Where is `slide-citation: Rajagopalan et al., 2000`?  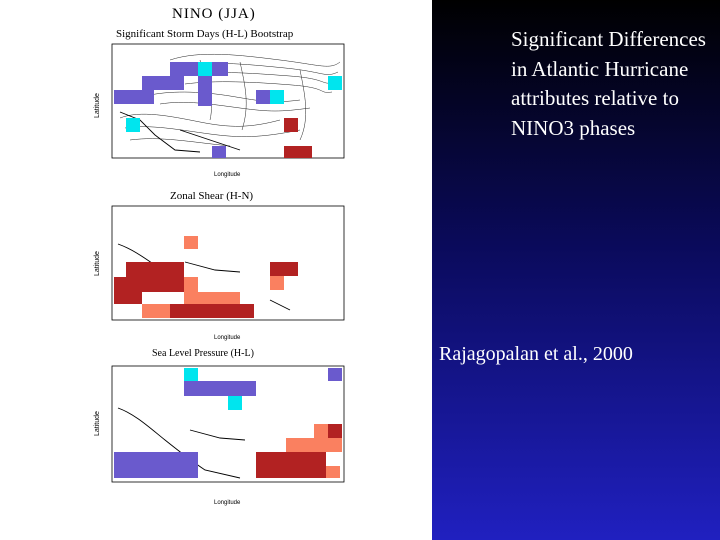
slide-citation: Rajagopalan et al., 2000 is located at coordinates (536, 354).